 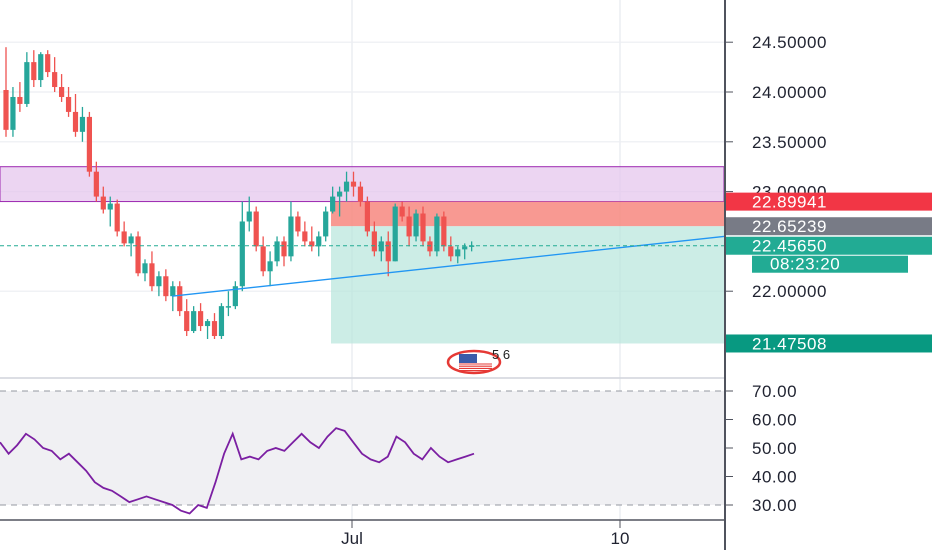 What do you see at coordinates (789, 202) in the screenshot?
I see `price-badge-label: 22.89941` at bounding box center [789, 202].